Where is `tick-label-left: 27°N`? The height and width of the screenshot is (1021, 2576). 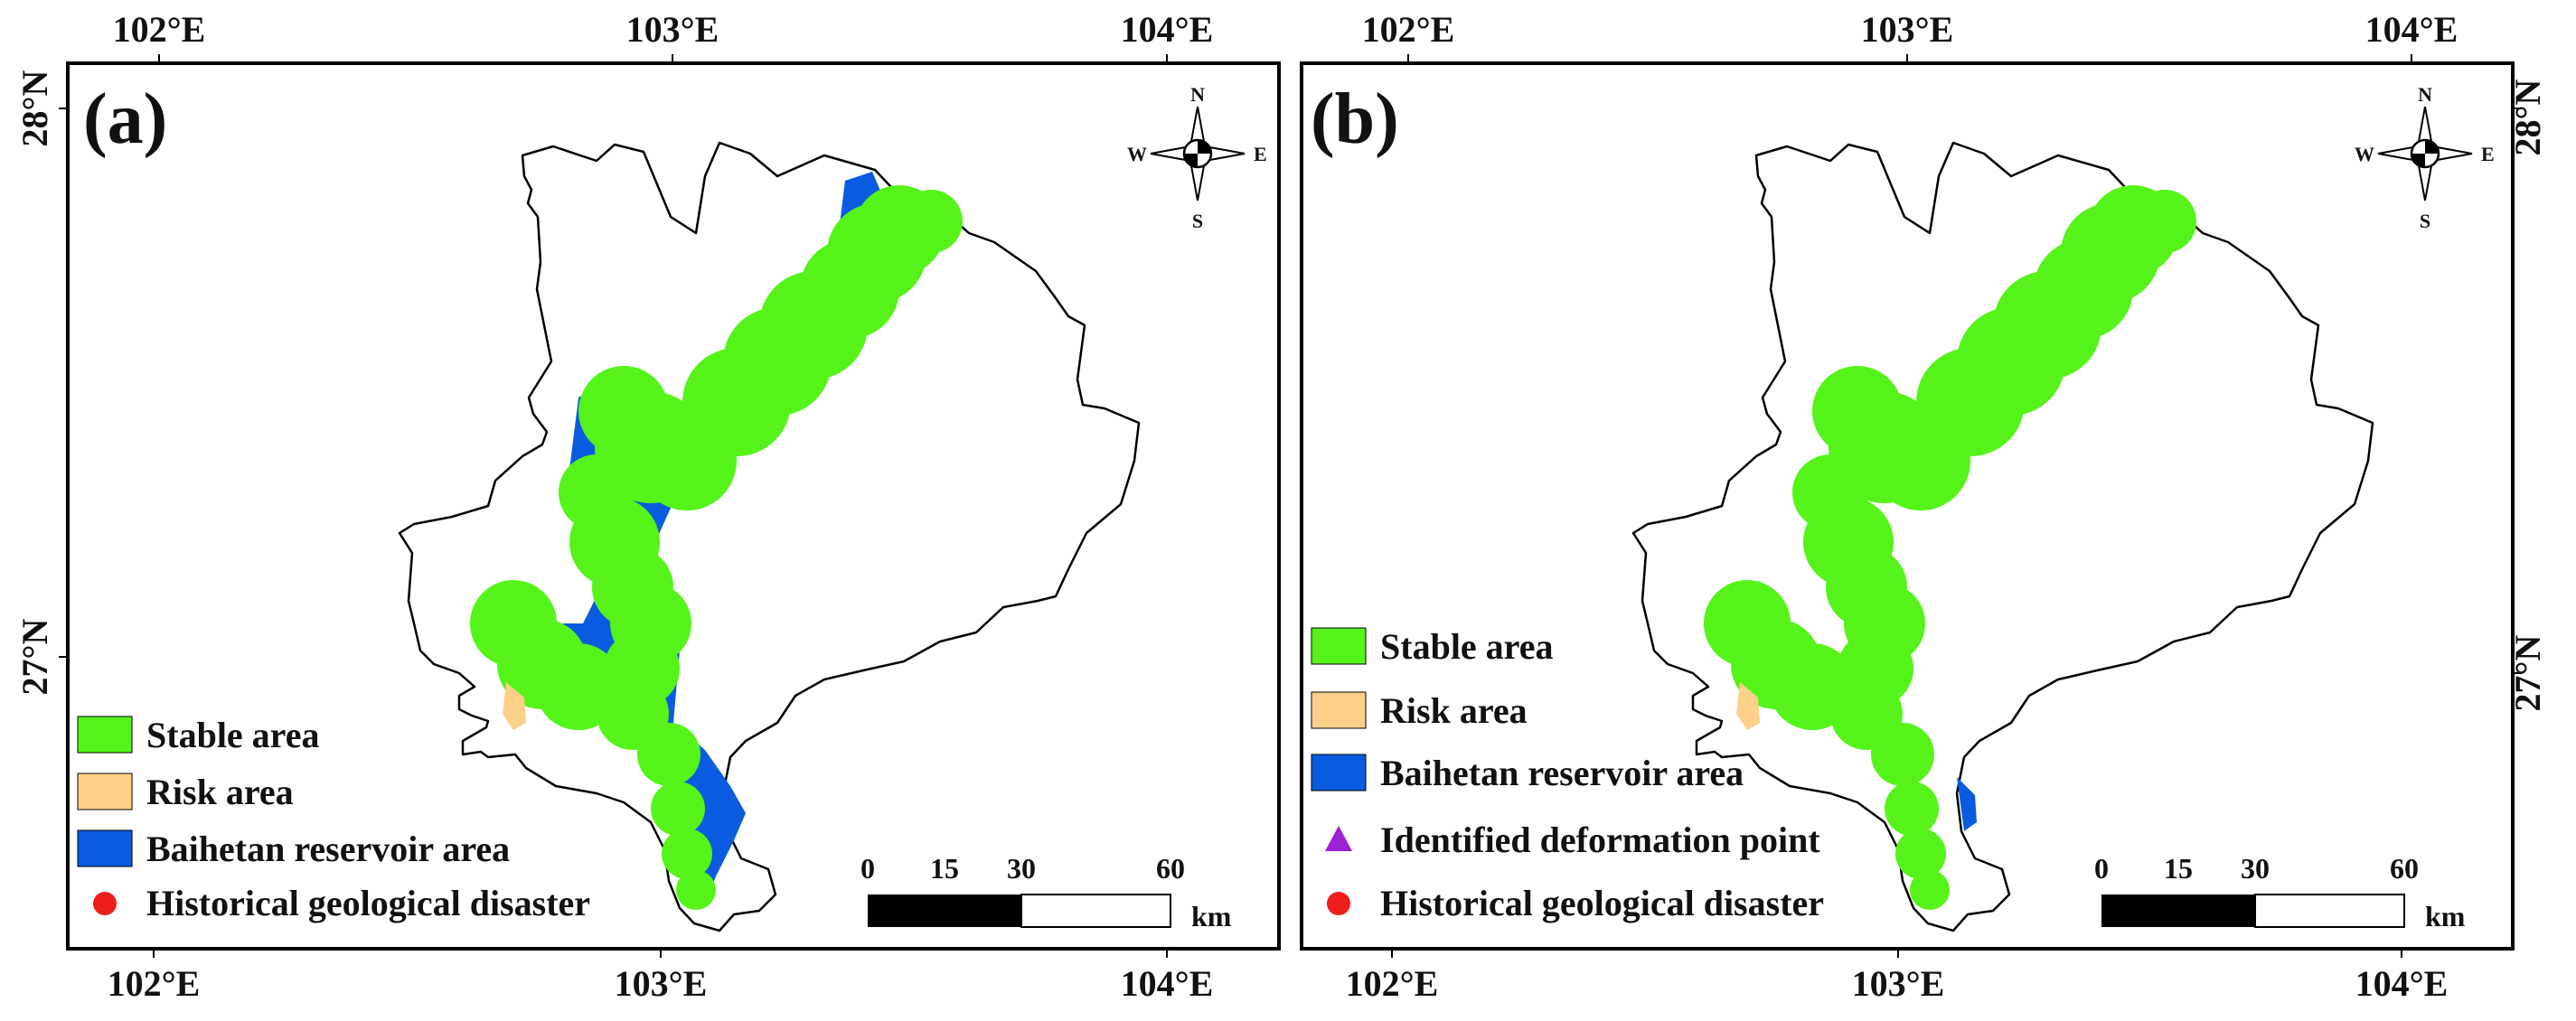
tick-label-left: 27°N is located at coordinates (35, 656).